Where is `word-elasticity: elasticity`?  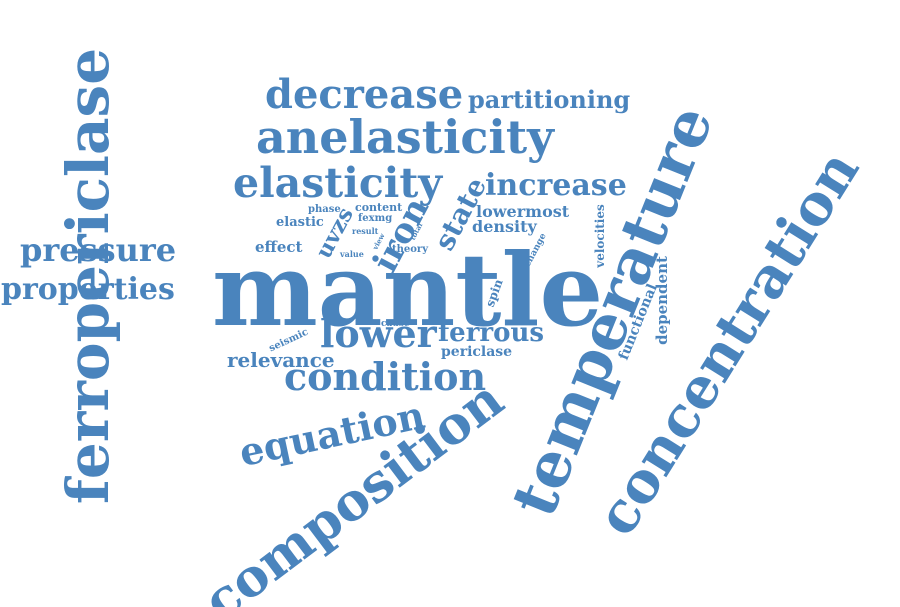
word-elasticity: elasticity is located at coordinates (338, 183).